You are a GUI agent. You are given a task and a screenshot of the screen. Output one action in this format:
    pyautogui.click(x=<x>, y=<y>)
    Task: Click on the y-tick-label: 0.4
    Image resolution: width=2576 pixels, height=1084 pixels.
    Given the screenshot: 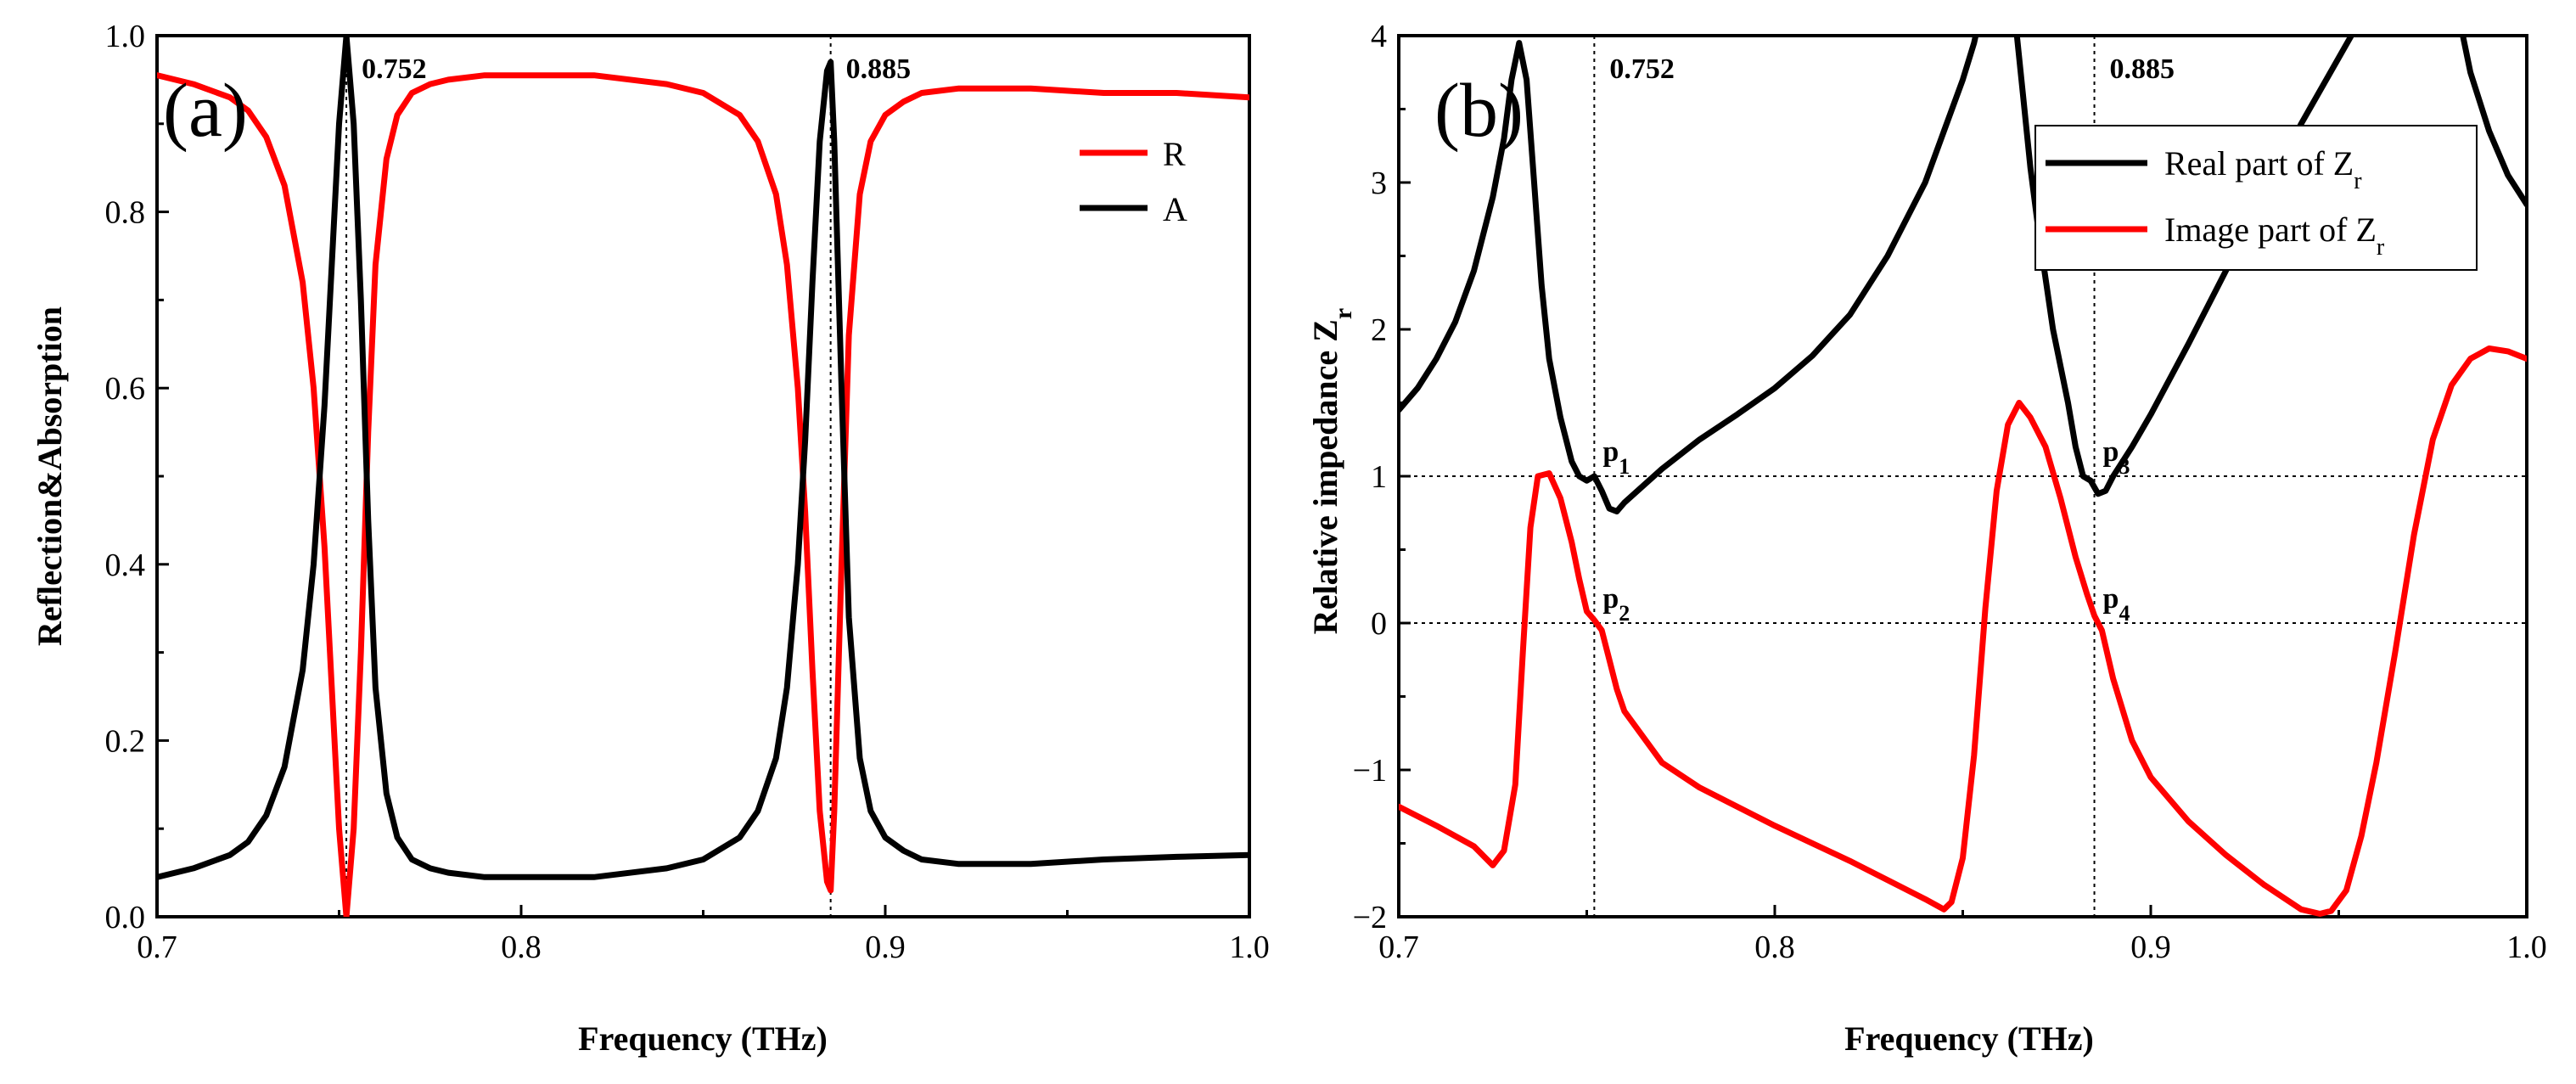 What is the action you would take?
    pyautogui.click(x=125, y=565)
    